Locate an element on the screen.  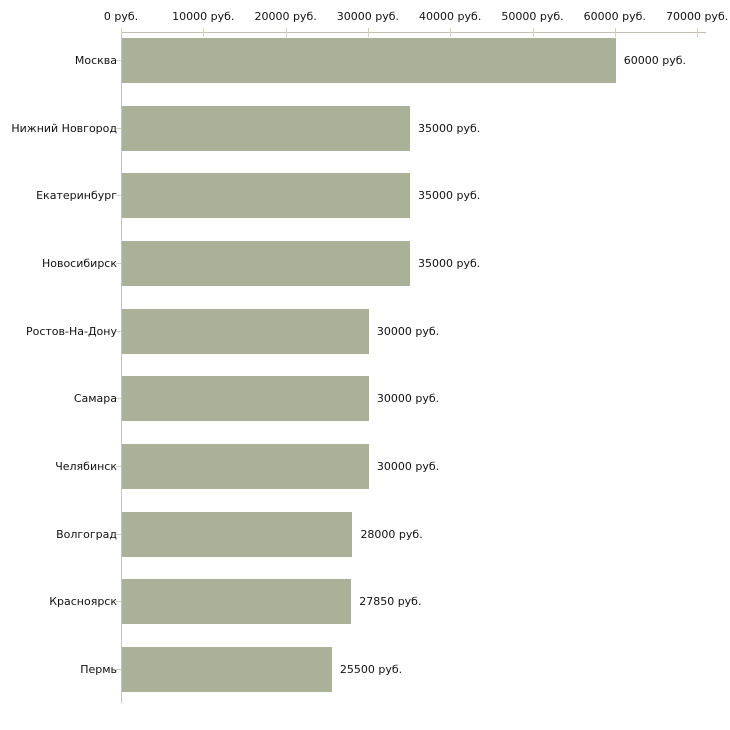
x-axis-tick-label: 70000 руб. is located at coordinates (697, 16).